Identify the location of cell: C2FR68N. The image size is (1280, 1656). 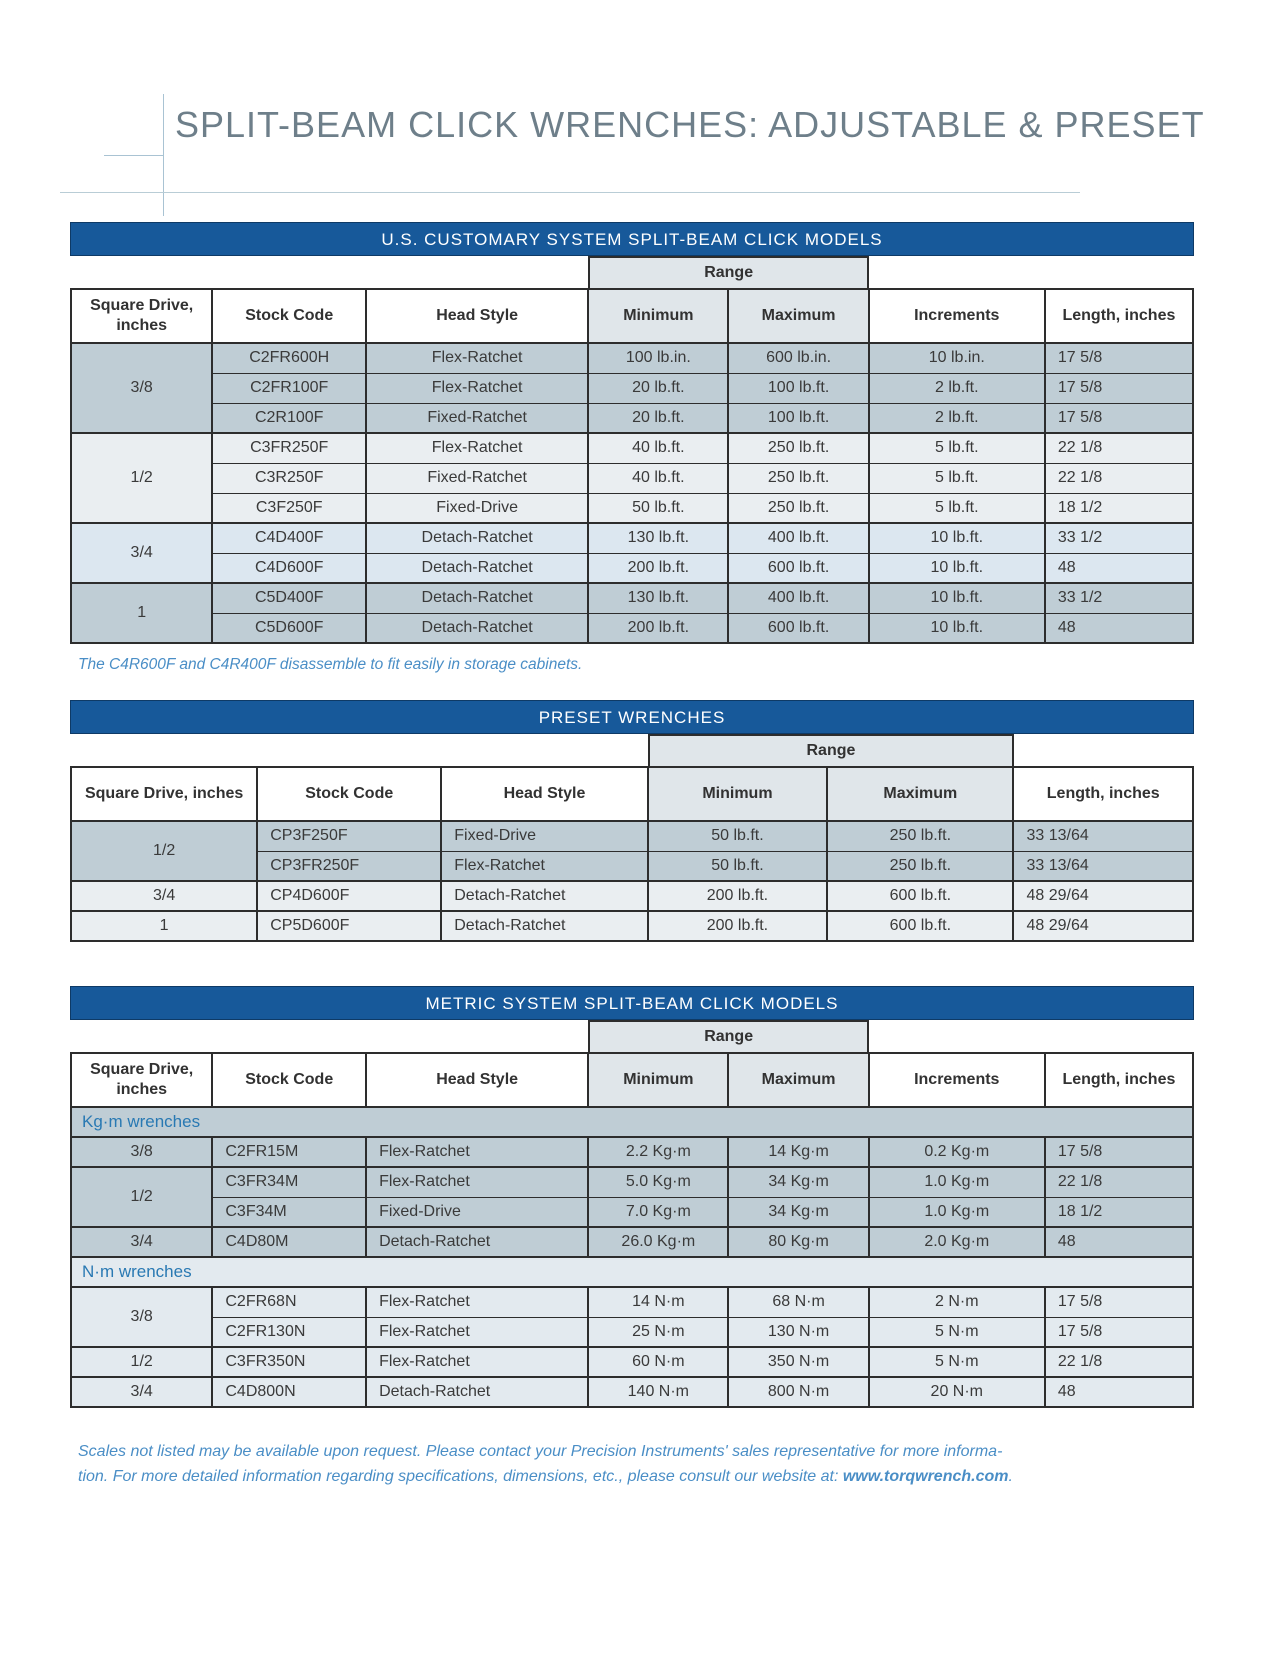
(289, 1302).